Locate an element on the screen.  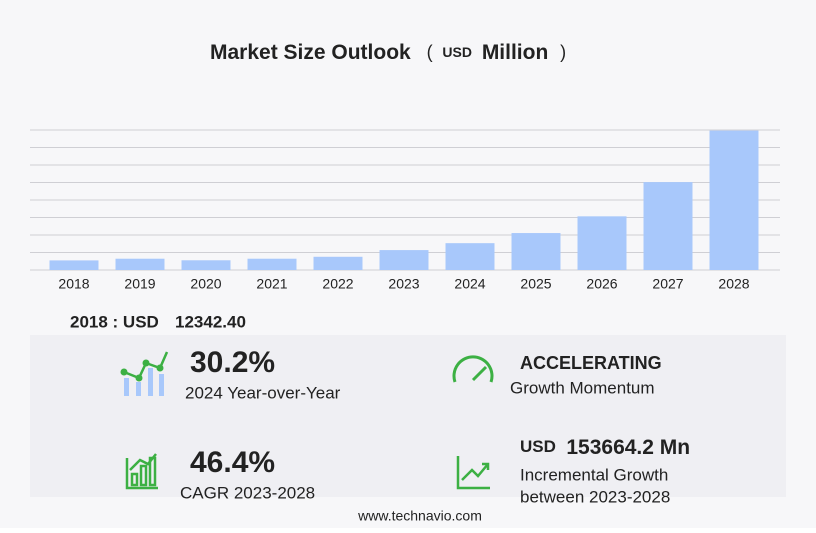
incremental-number: 153664.2 Mn is located at coordinates (628, 447).